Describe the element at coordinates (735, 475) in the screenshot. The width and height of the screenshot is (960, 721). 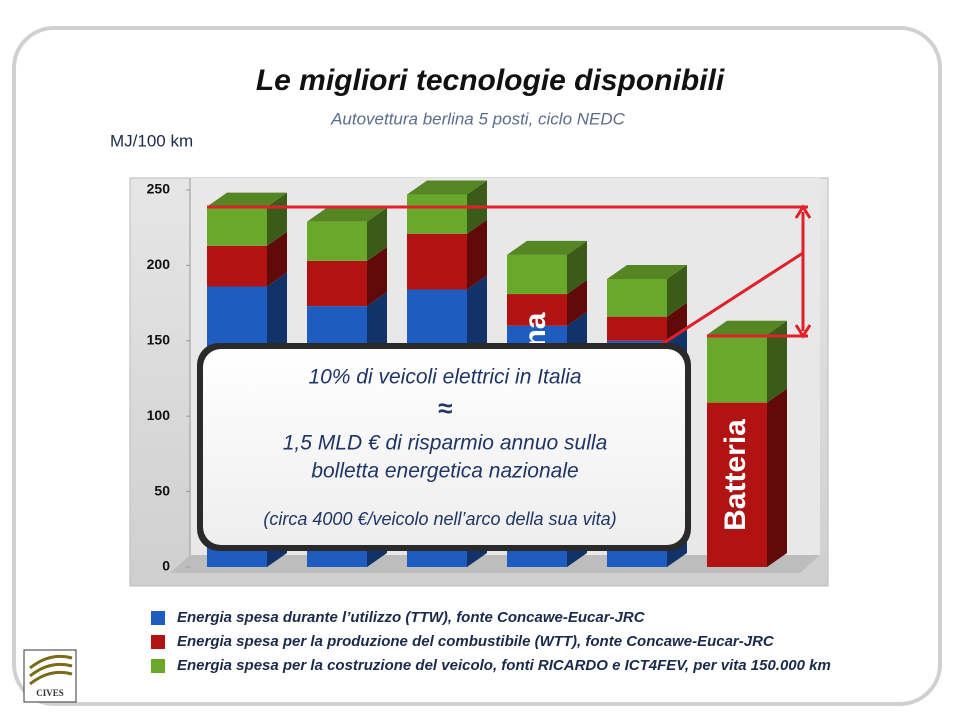
I see `bar-label: Batteria` at that location.